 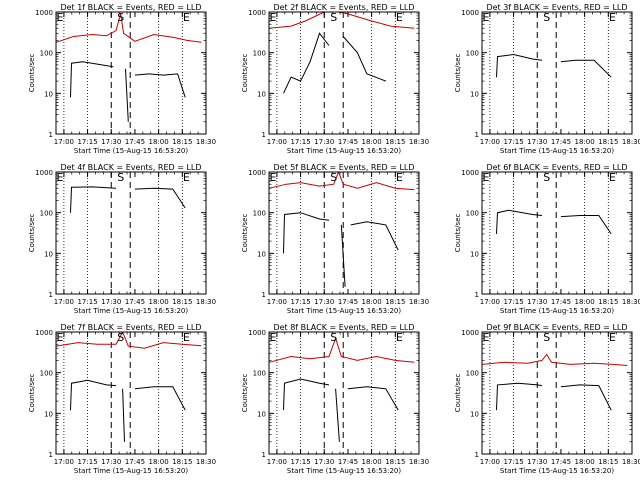 I want to click on chart-title: Det 9f BLACK = Events, RED = LLD, so click(x=556, y=327).